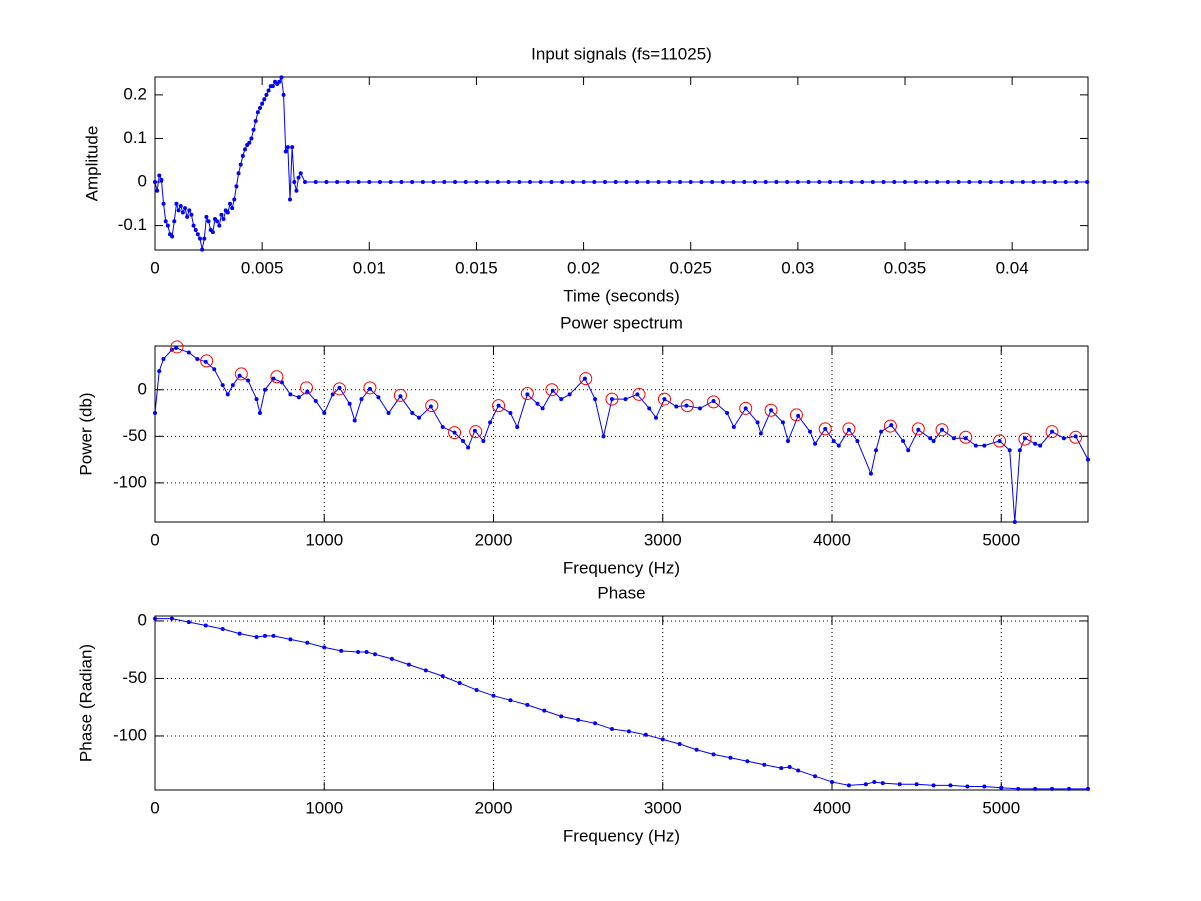 Image resolution: width=1201 pixels, height=901 pixels. What do you see at coordinates (621, 567) in the screenshot?
I see `x-axis-label: Frequency (Hz)` at bounding box center [621, 567].